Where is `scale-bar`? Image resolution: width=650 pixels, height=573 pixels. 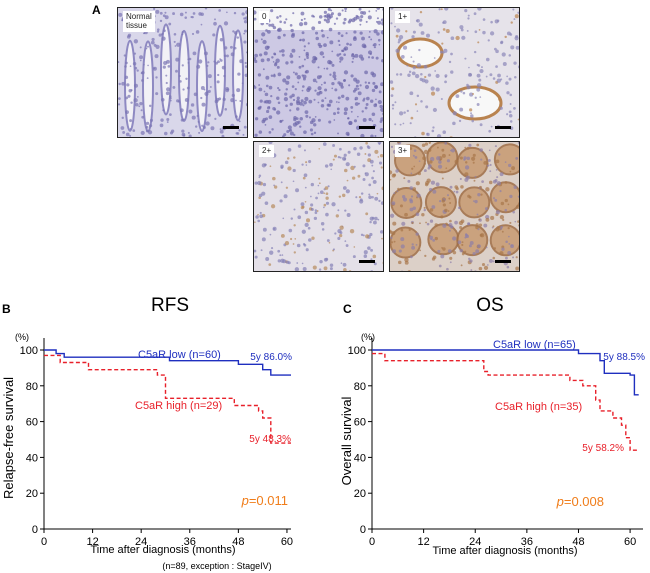
scale-bar is located at coordinates (503, 261).